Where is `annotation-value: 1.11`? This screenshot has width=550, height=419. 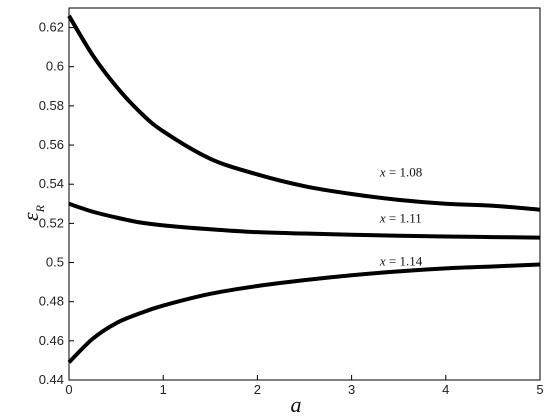 annotation-value: 1.11 is located at coordinates (410, 217).